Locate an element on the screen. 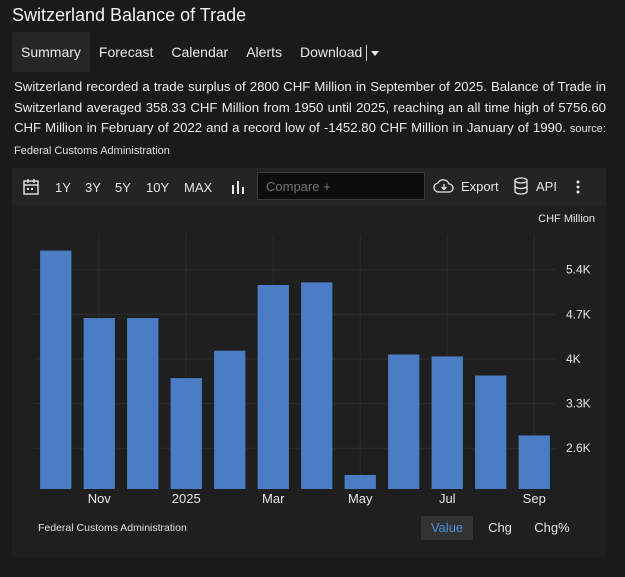 This screenshot has height=577, width=625. view-chgpct-button: Chg% is located at coordinates (552, 527).